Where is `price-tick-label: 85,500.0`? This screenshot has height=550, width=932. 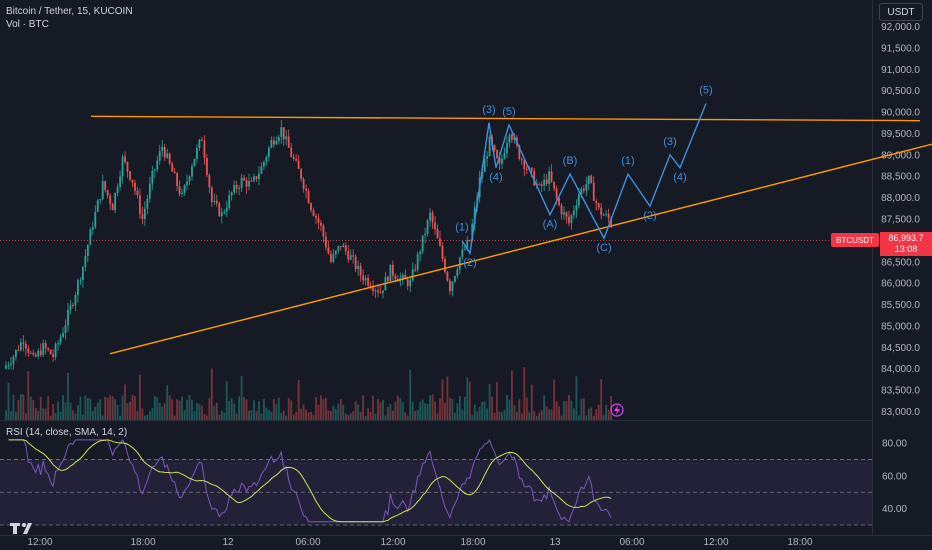
price-tick-label: 85,500.0 is located at coordinates (900, 305).